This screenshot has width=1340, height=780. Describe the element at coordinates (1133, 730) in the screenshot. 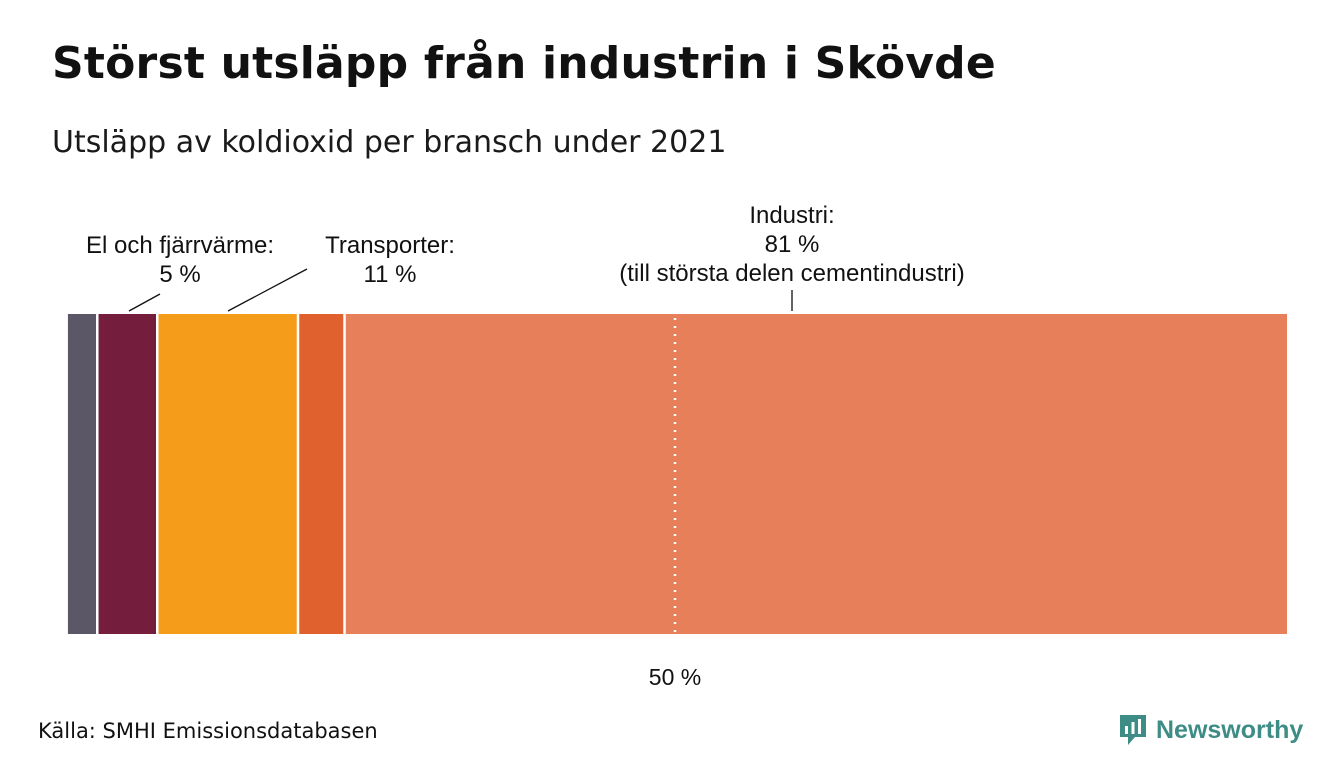

I see `newsworthy-logo-icon` at that location.